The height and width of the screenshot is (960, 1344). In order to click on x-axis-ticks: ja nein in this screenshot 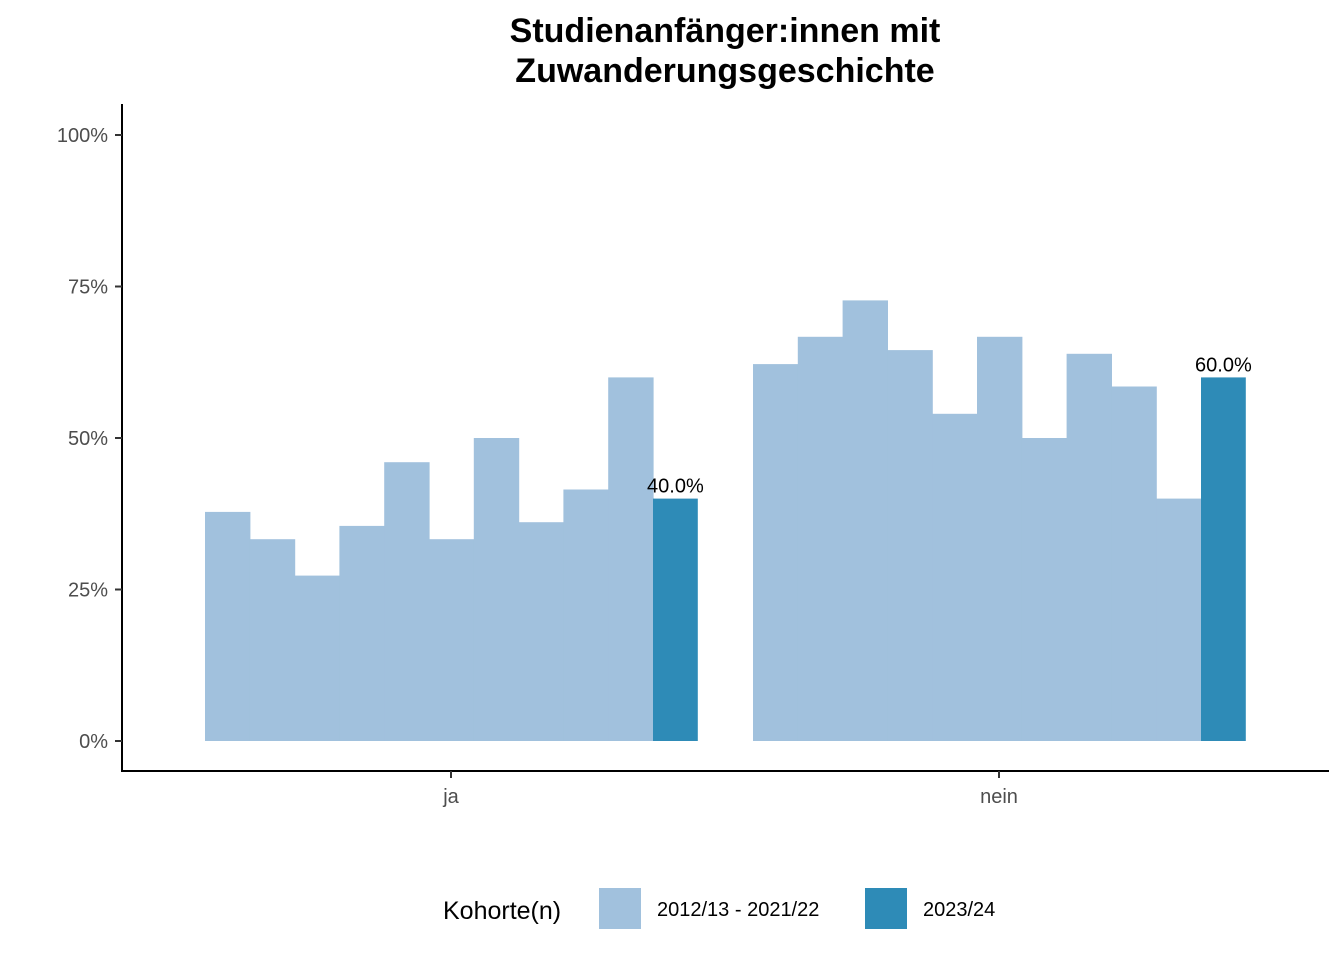, I will do `click(730, 789)`.